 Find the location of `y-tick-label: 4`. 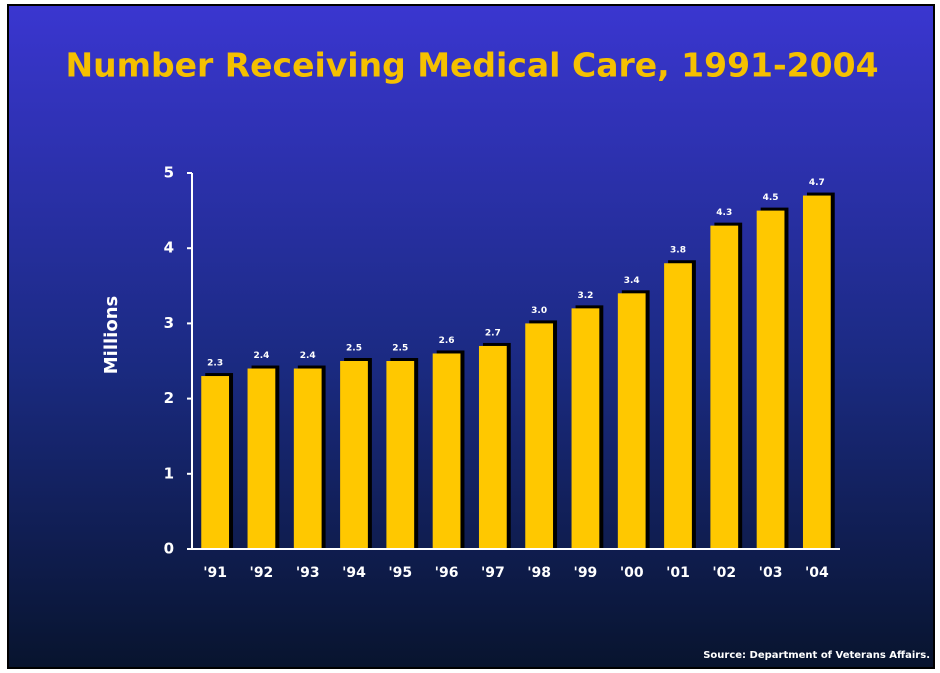

y-tick-label: 4 is located at coordinates (169, 248).